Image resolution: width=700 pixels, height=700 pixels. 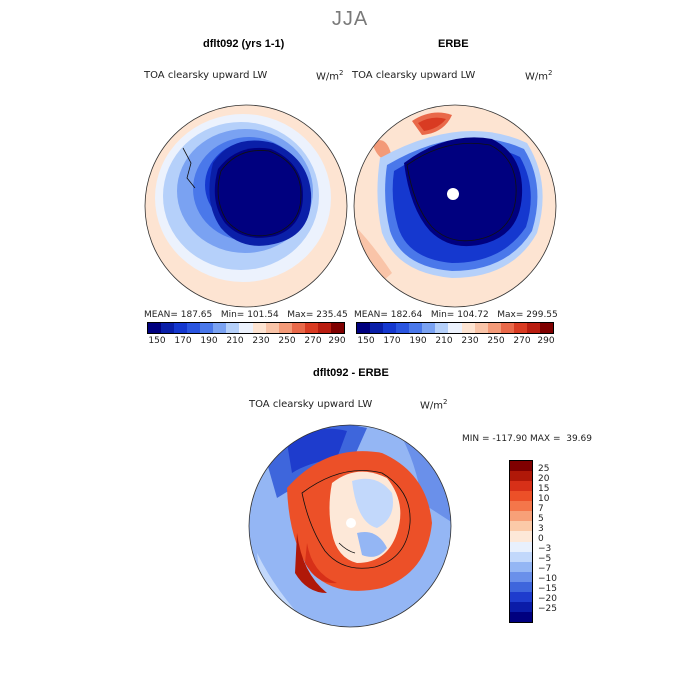 I want to click on cbar3-tick: −25, so click(x=547, y=609).